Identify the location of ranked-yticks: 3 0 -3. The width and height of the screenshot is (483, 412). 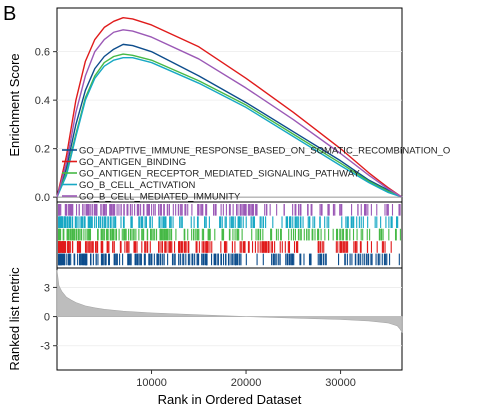
(48, 317).